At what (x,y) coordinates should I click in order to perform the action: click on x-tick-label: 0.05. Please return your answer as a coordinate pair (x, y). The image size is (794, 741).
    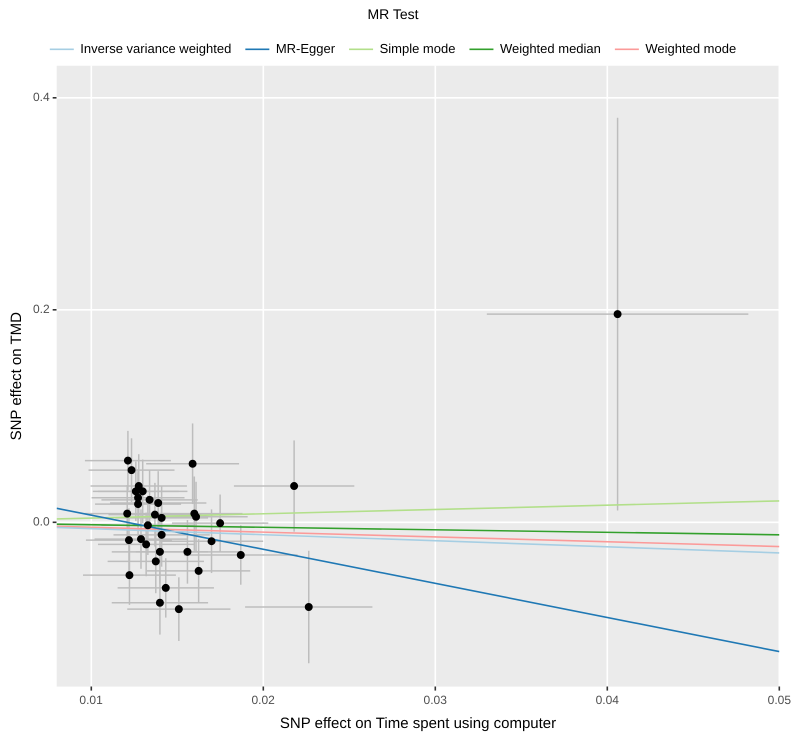
    Looking at the image, I should click on (780, 700).